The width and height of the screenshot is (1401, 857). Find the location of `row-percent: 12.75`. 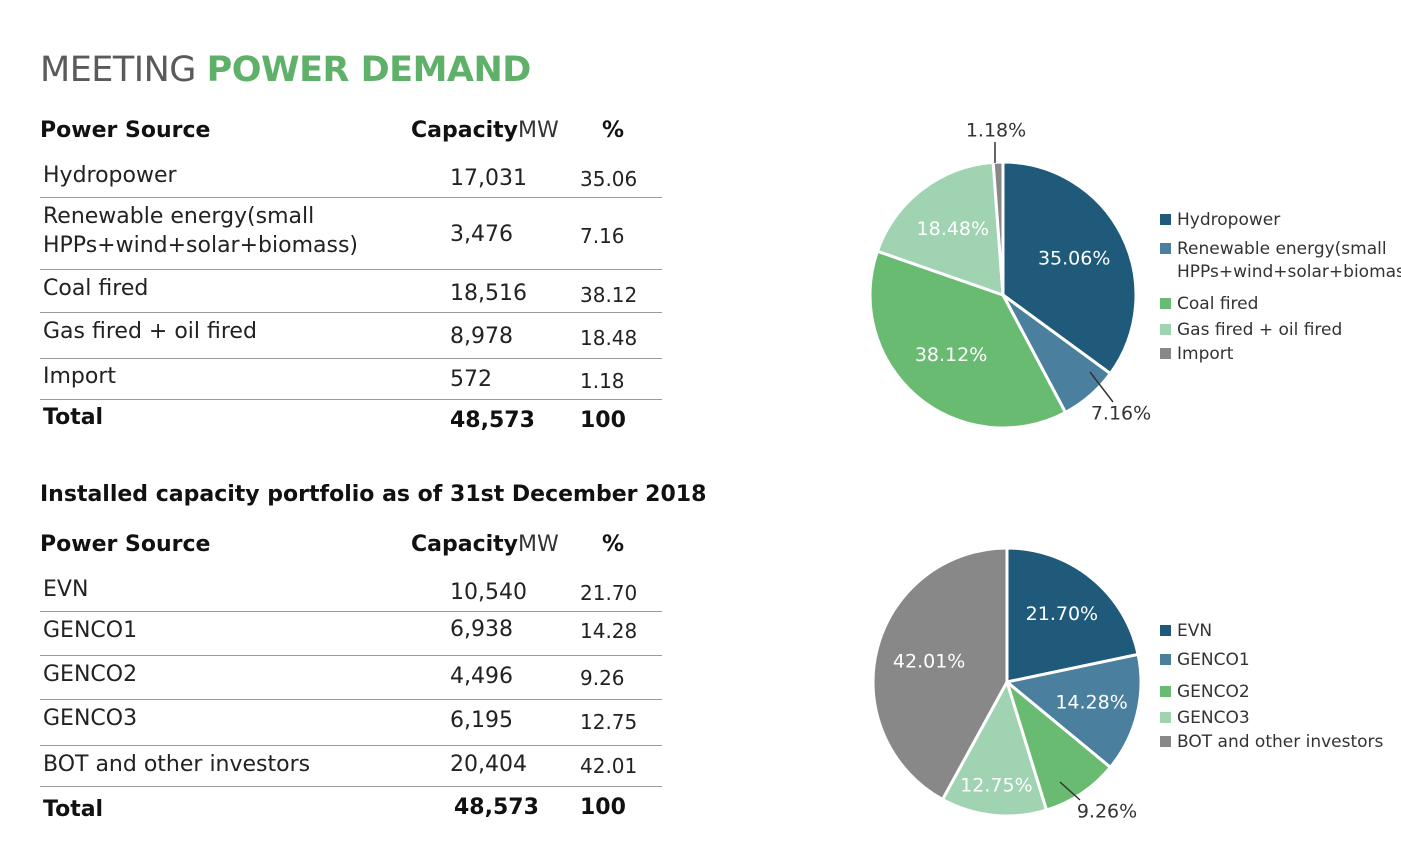

row-percent: 12.75 is located at coordinates (609, 722).